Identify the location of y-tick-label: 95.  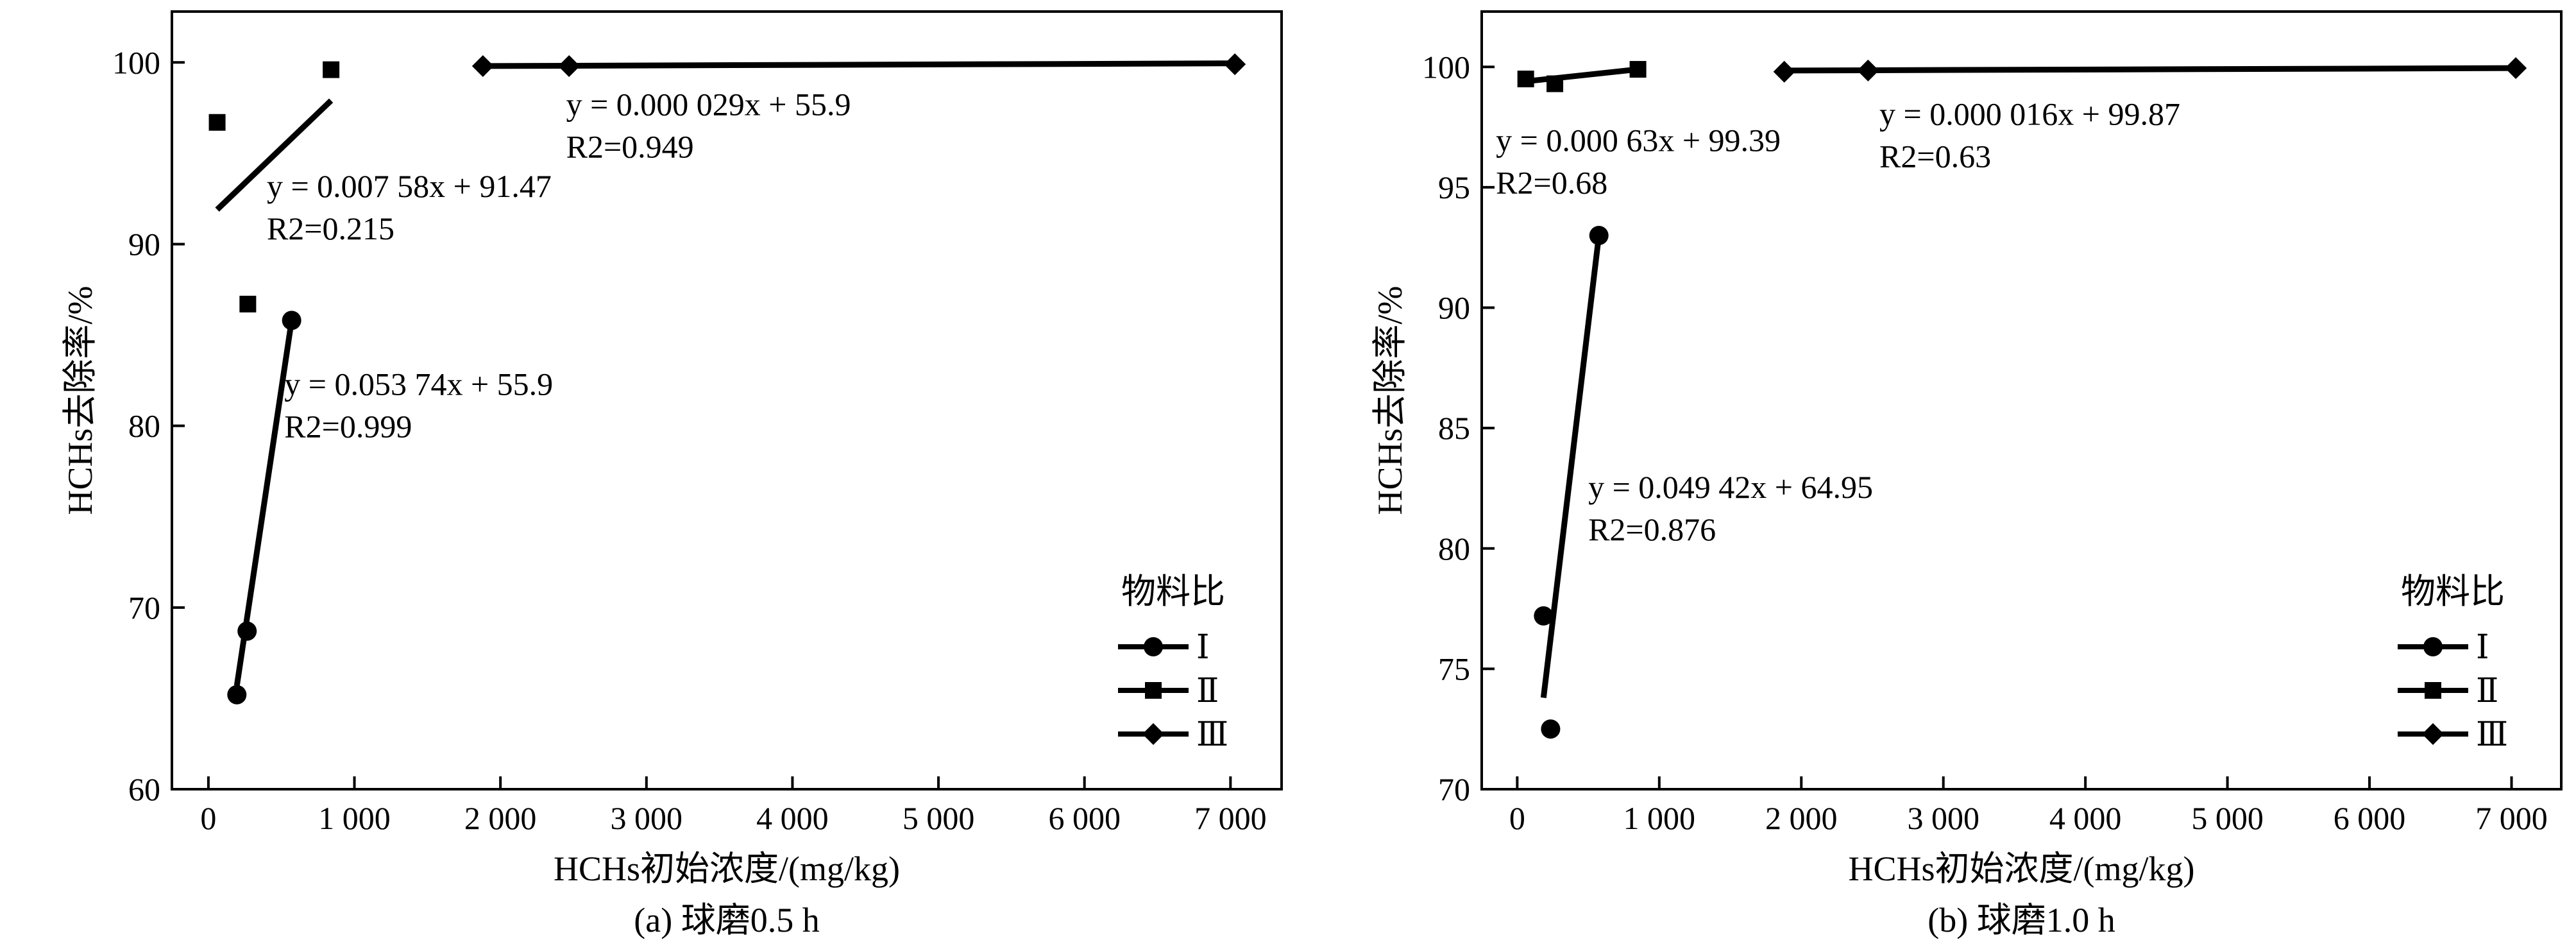
(1454, 187).